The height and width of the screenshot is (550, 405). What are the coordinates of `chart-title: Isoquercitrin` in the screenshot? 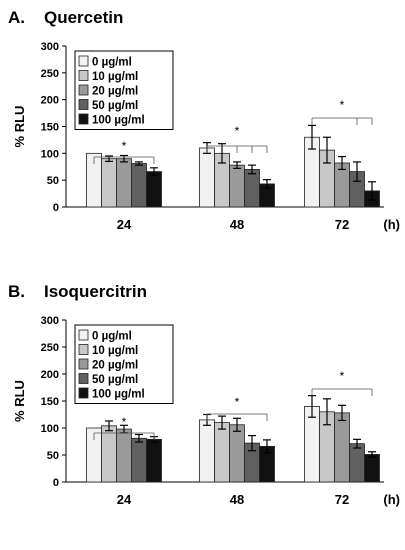 It's located at (95, 291).